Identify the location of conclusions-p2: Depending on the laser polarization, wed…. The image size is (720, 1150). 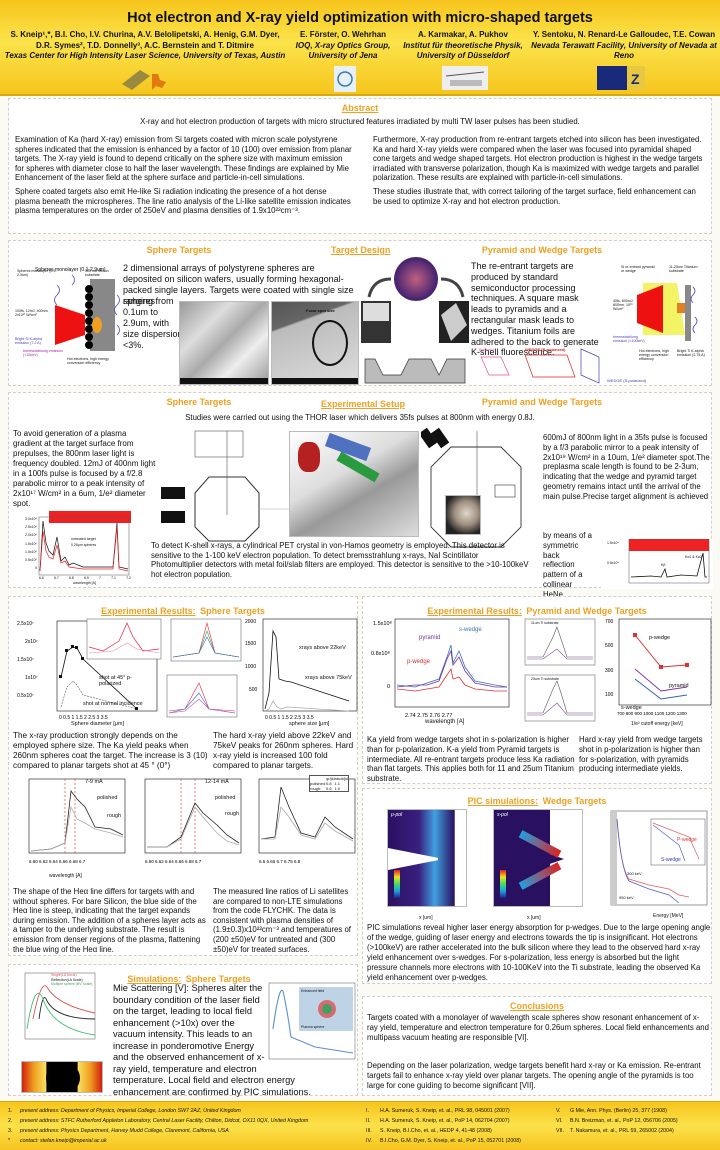
(534, 1075).